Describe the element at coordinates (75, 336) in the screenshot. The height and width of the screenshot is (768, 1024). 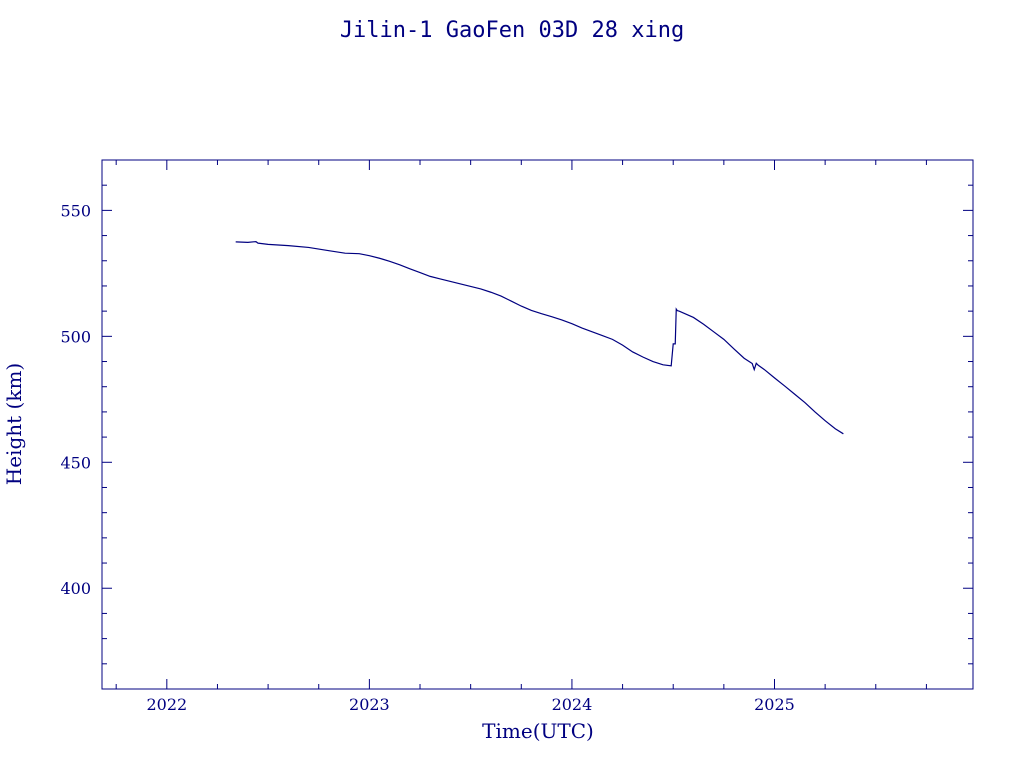
I see `y-tick-label: 500` at that location.